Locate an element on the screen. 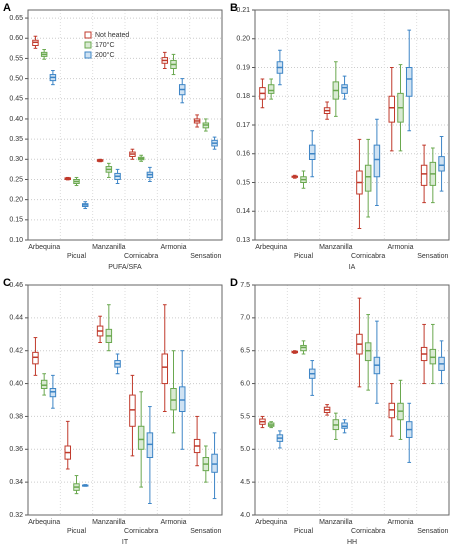  y-tick-label: 0.46 is located at coordinates (16, 285).